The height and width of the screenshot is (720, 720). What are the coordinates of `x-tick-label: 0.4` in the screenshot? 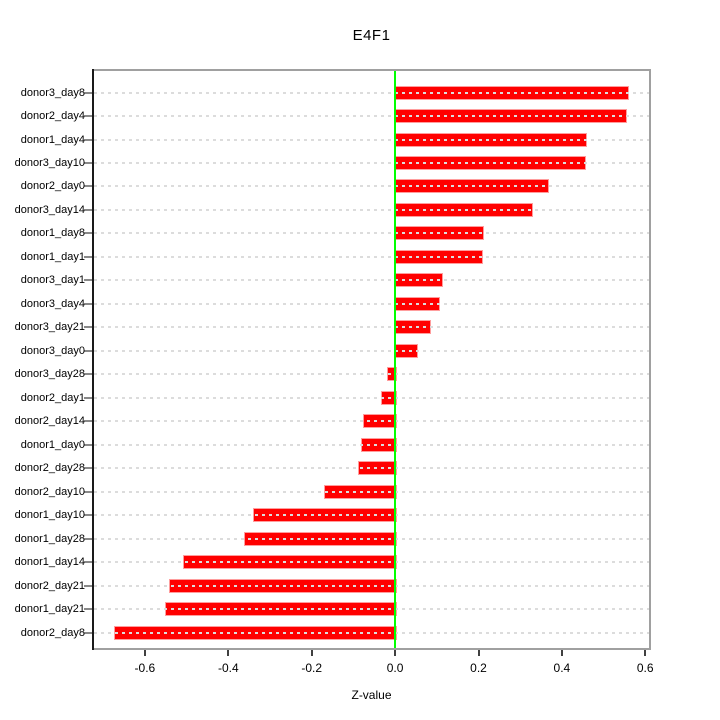 It's located at (562, 668).